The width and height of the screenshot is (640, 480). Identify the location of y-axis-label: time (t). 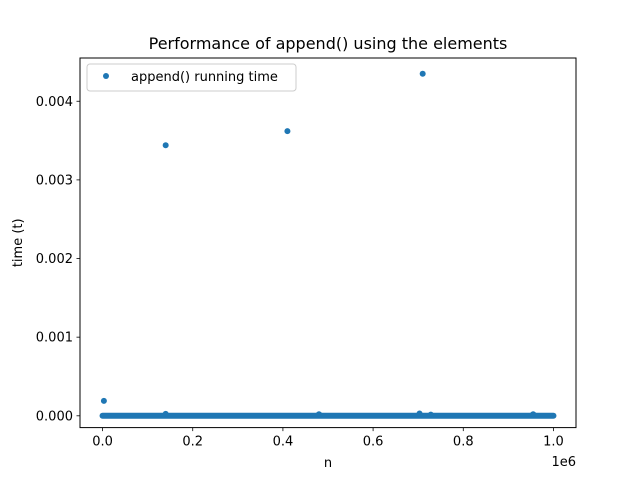
(18, 242).